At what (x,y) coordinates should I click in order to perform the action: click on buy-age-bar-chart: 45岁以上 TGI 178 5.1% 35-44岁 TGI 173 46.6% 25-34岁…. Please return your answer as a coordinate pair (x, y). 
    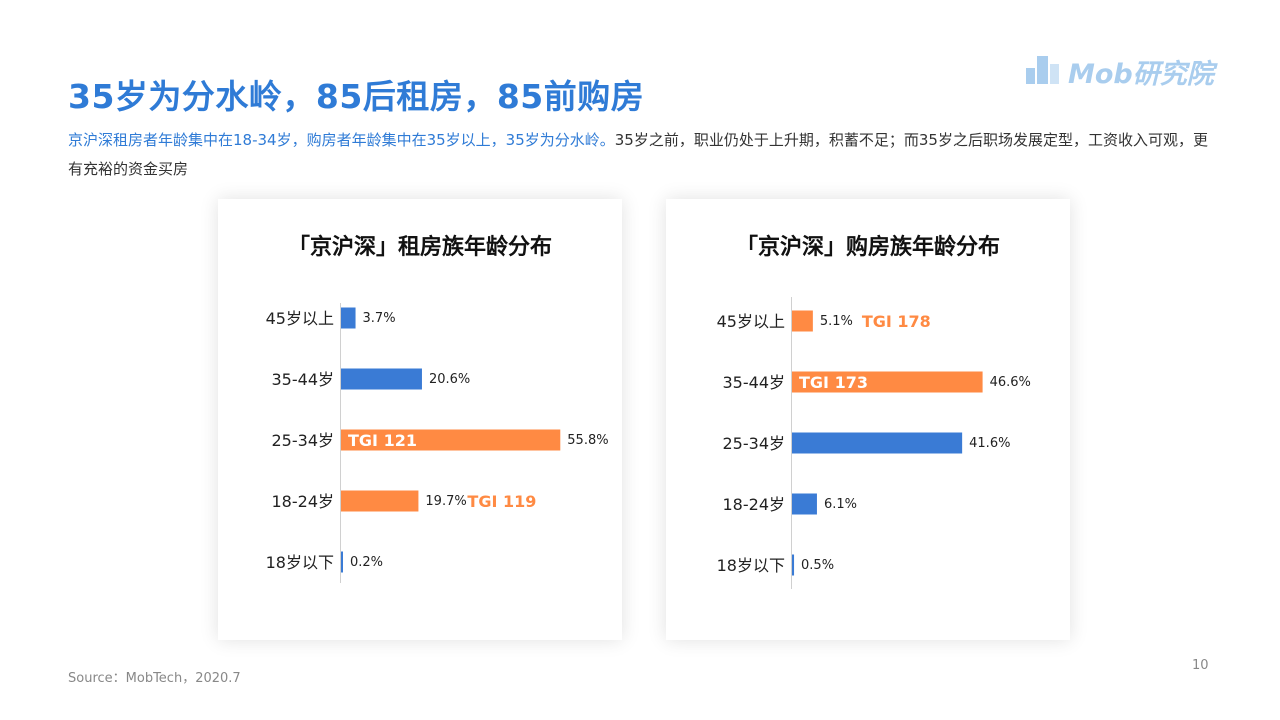
    Looking at the image, I should click on (874, 443).